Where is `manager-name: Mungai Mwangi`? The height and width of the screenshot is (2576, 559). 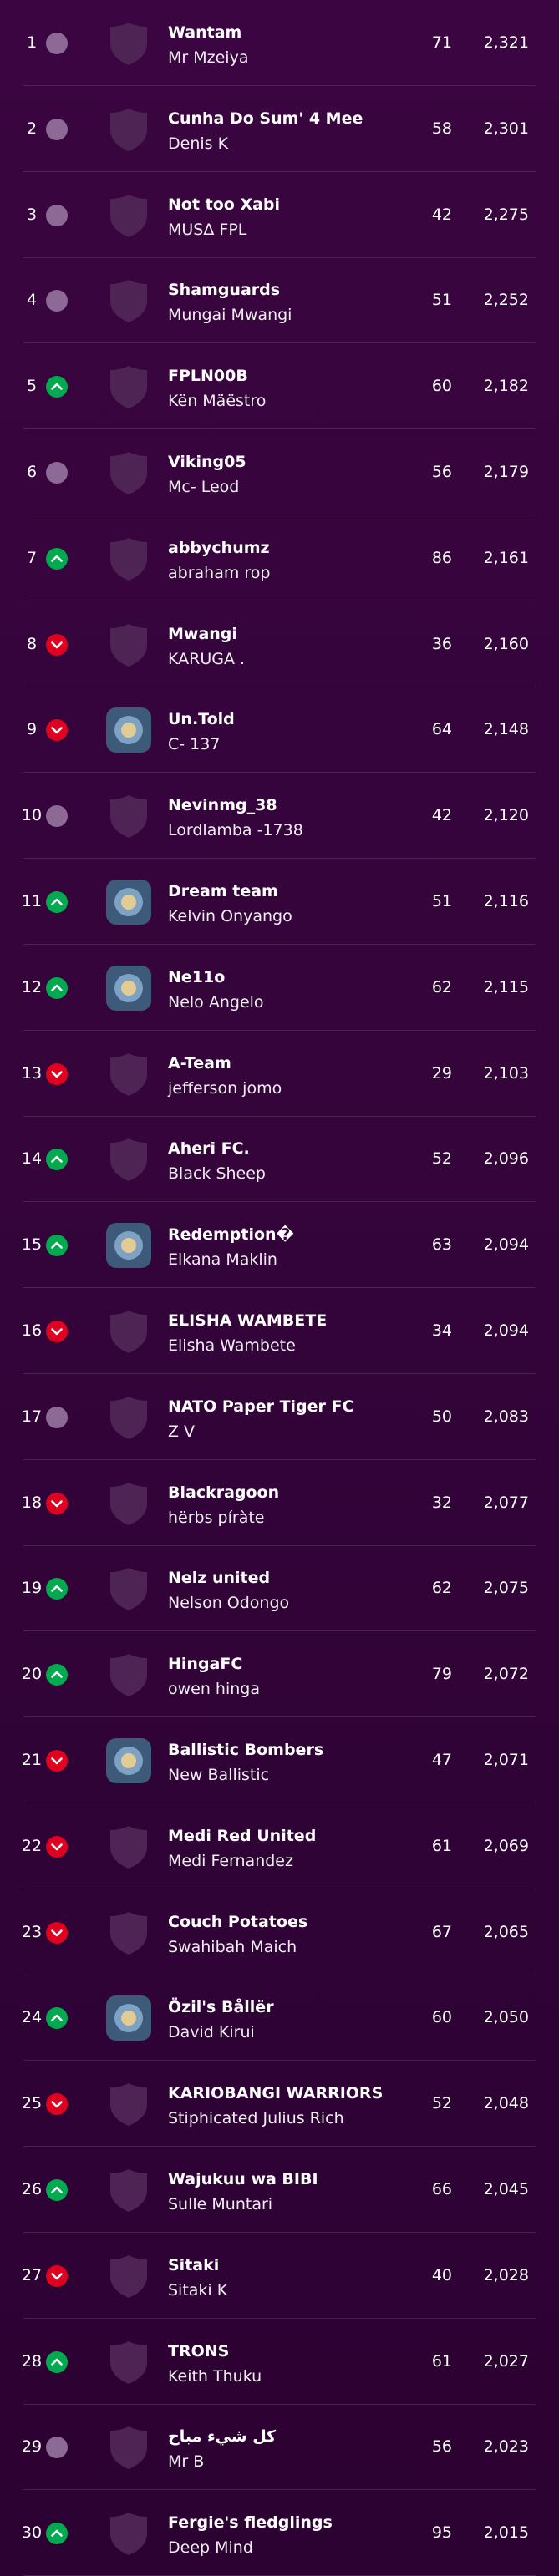 manager-name: Mungai Mwangi is located at coordinates (230, 315).